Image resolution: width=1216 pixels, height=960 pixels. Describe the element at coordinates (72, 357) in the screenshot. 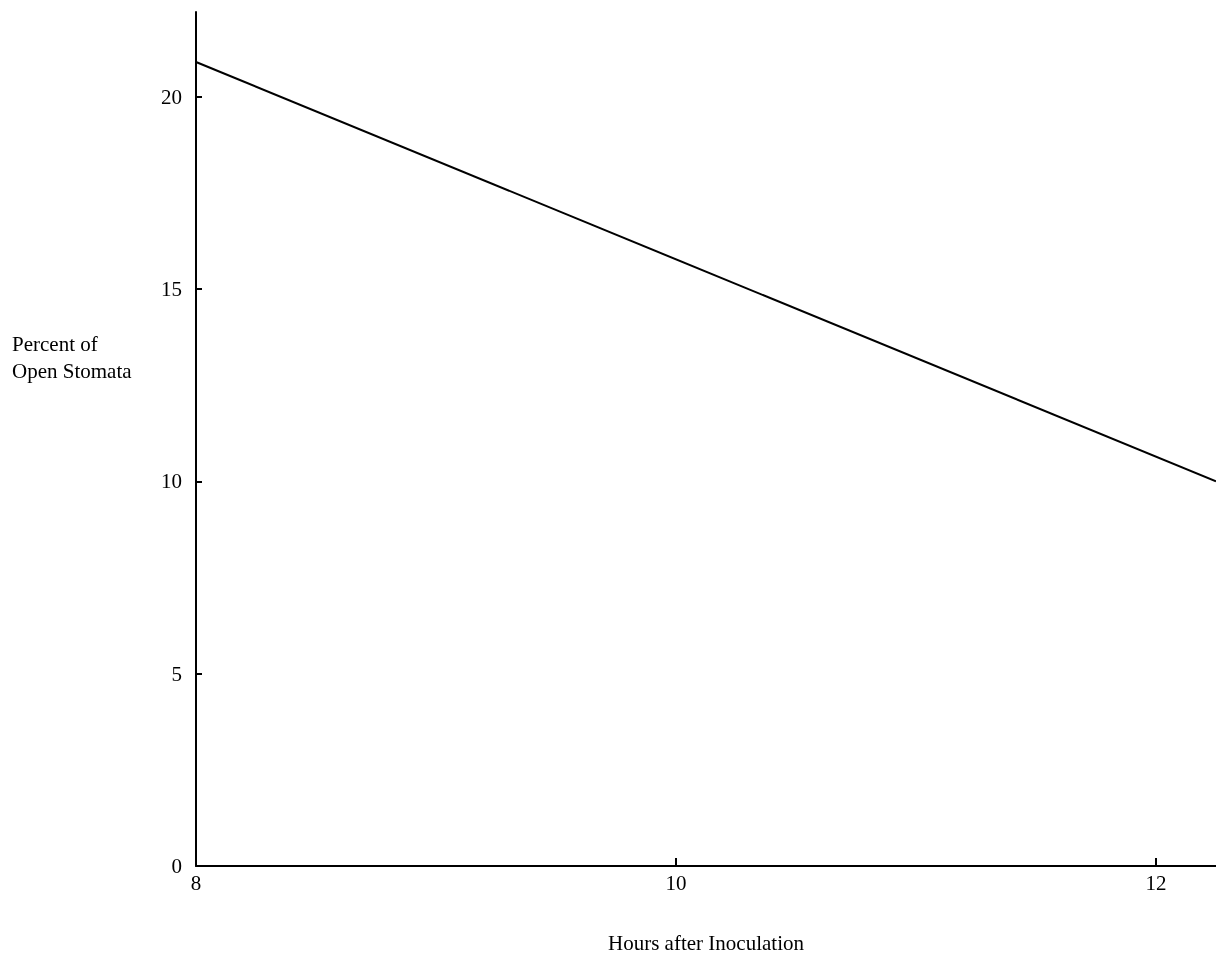

I see `y-axis-title: Percent of Open Stomata` at that location.